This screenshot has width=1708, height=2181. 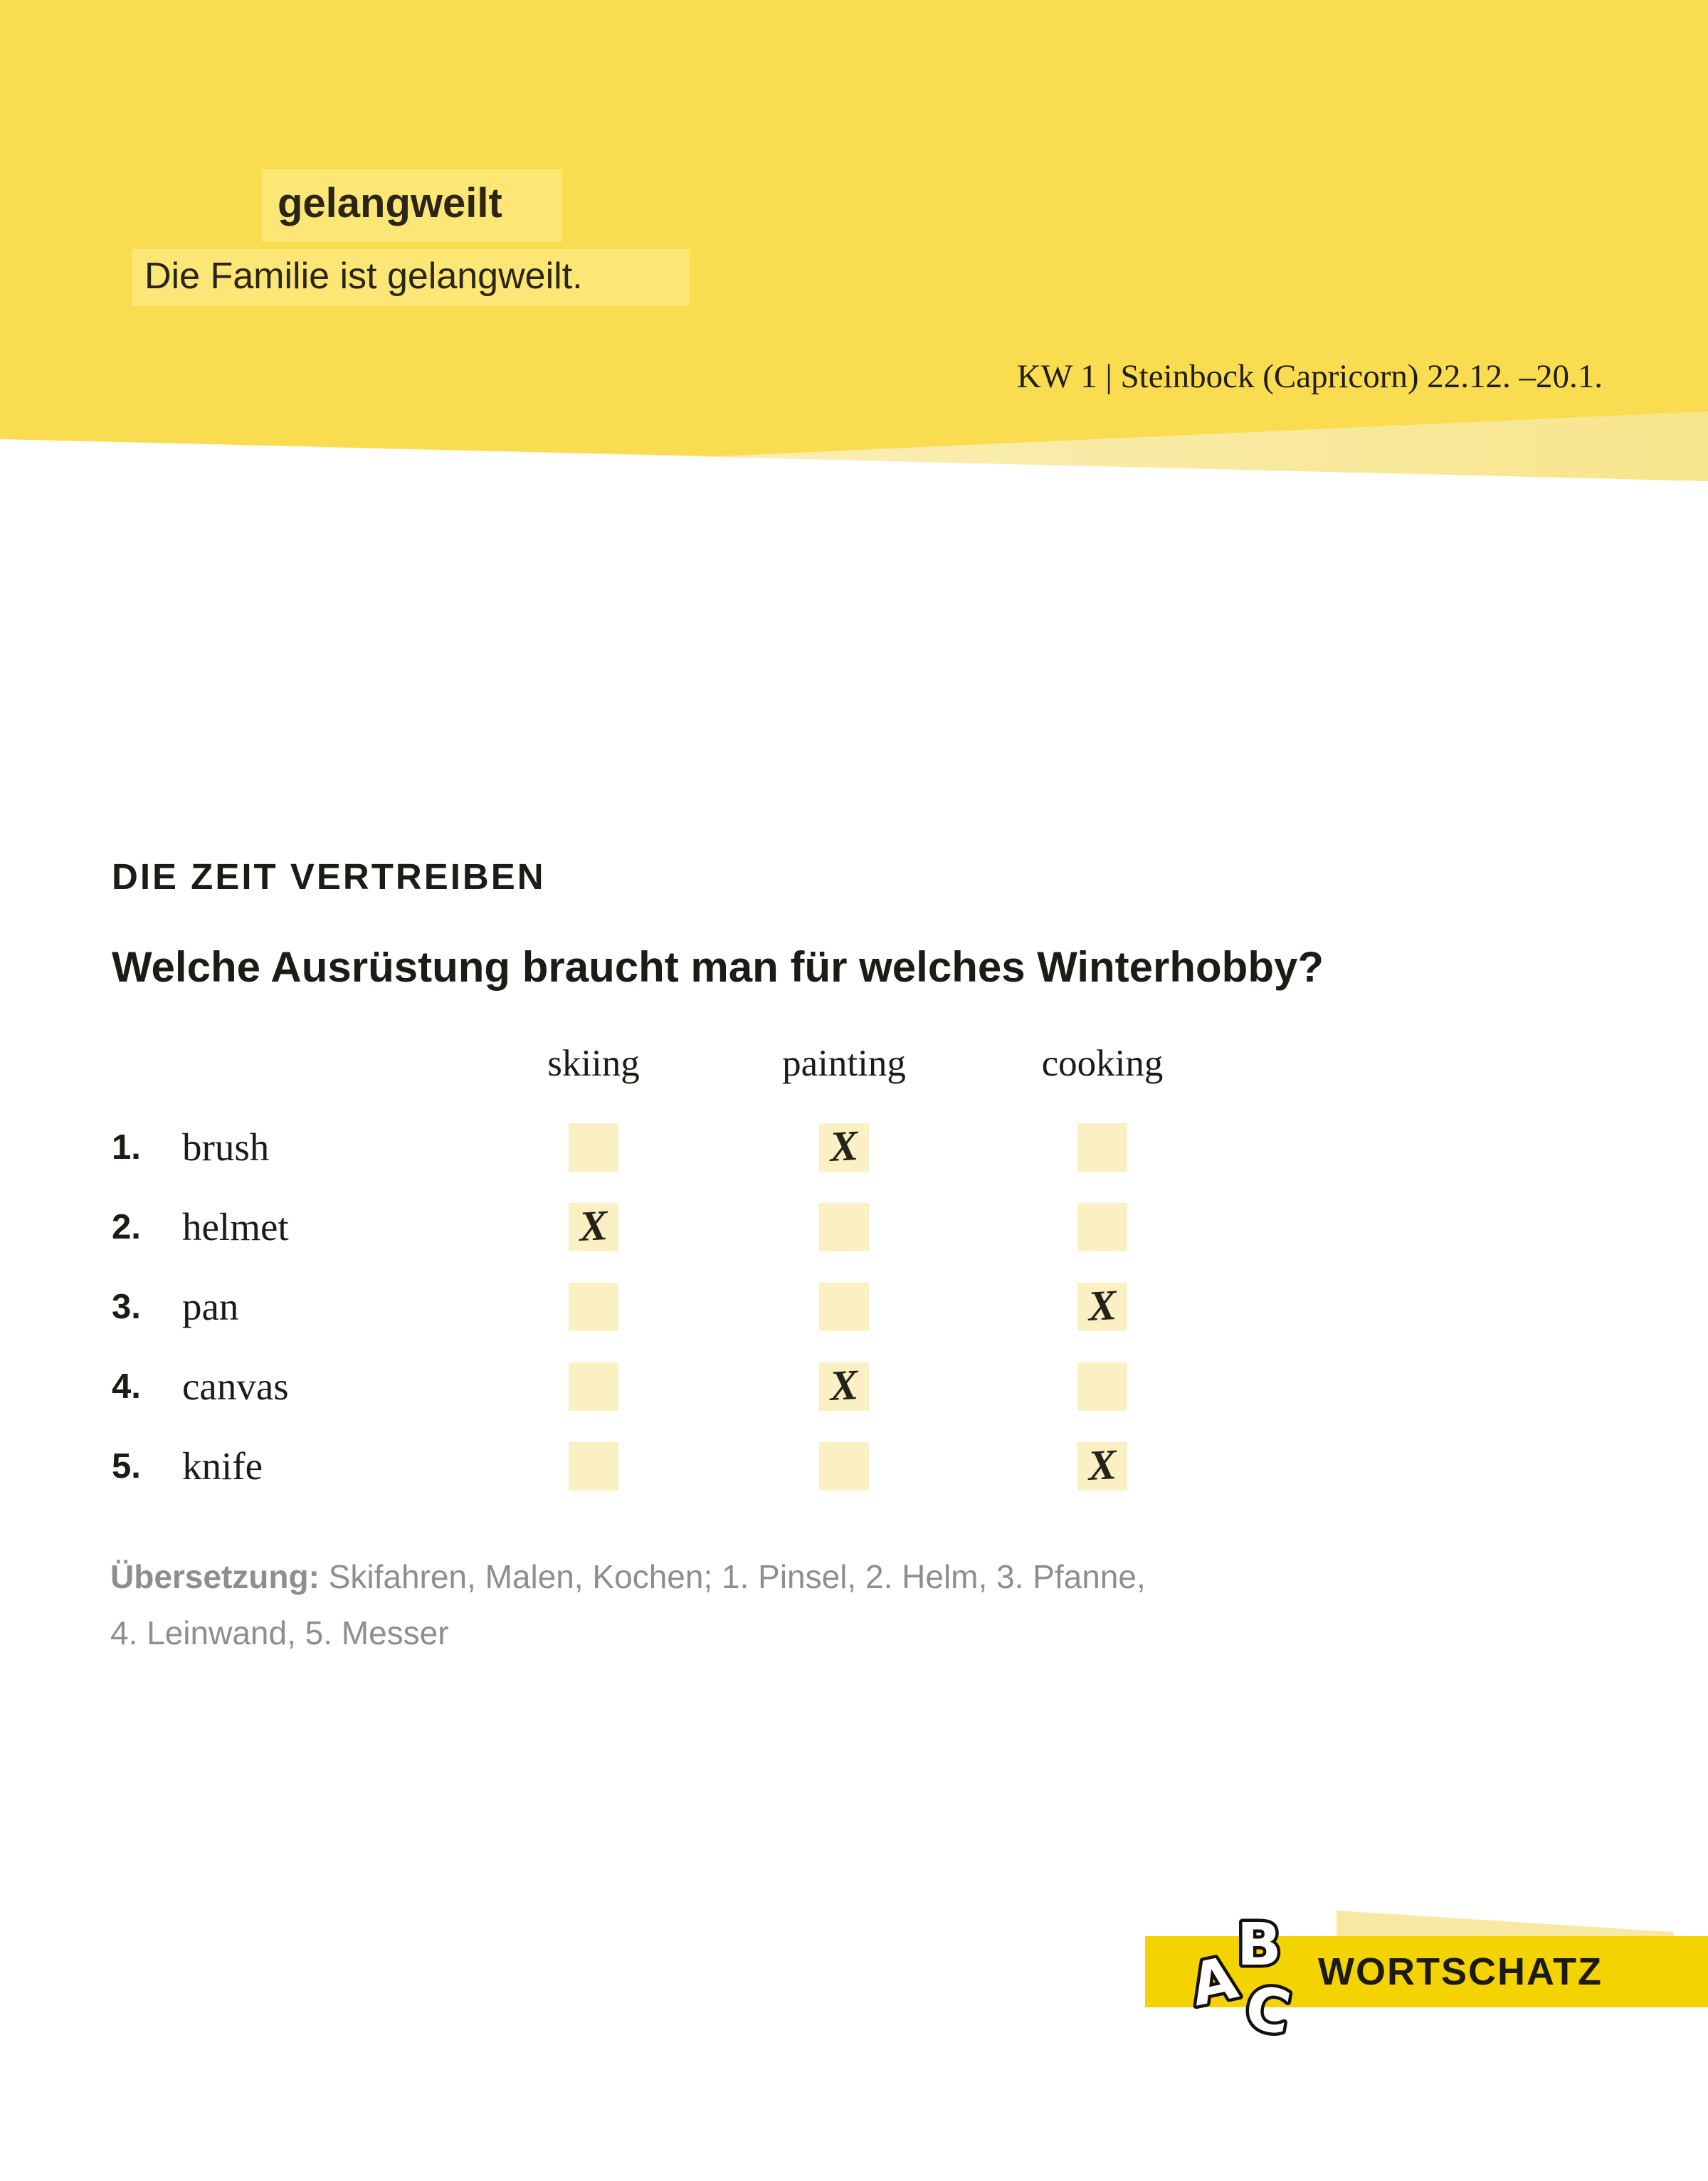 I want to click on row-number: 2., so click(x=127, y=1227).